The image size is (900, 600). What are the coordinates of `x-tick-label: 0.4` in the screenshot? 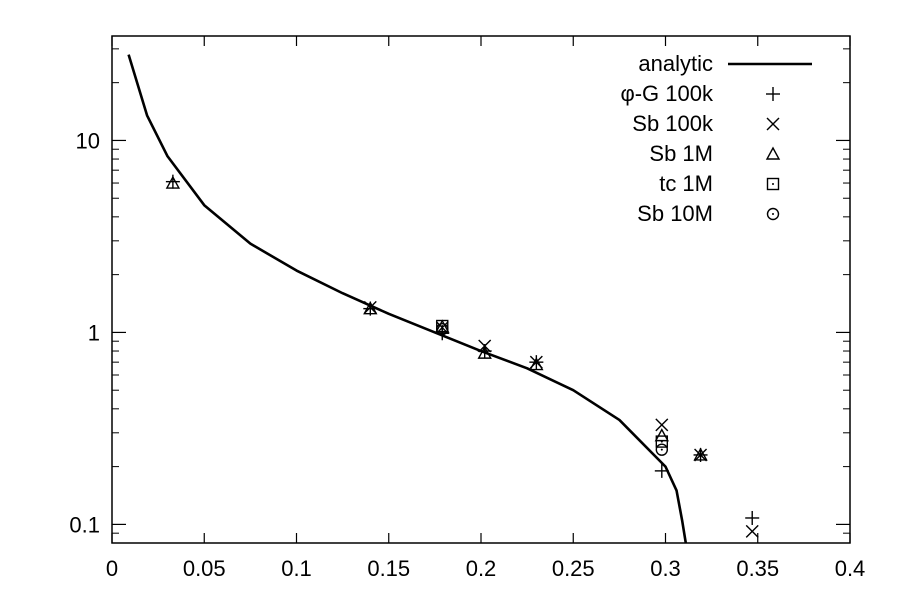 It's located at (850, 568).